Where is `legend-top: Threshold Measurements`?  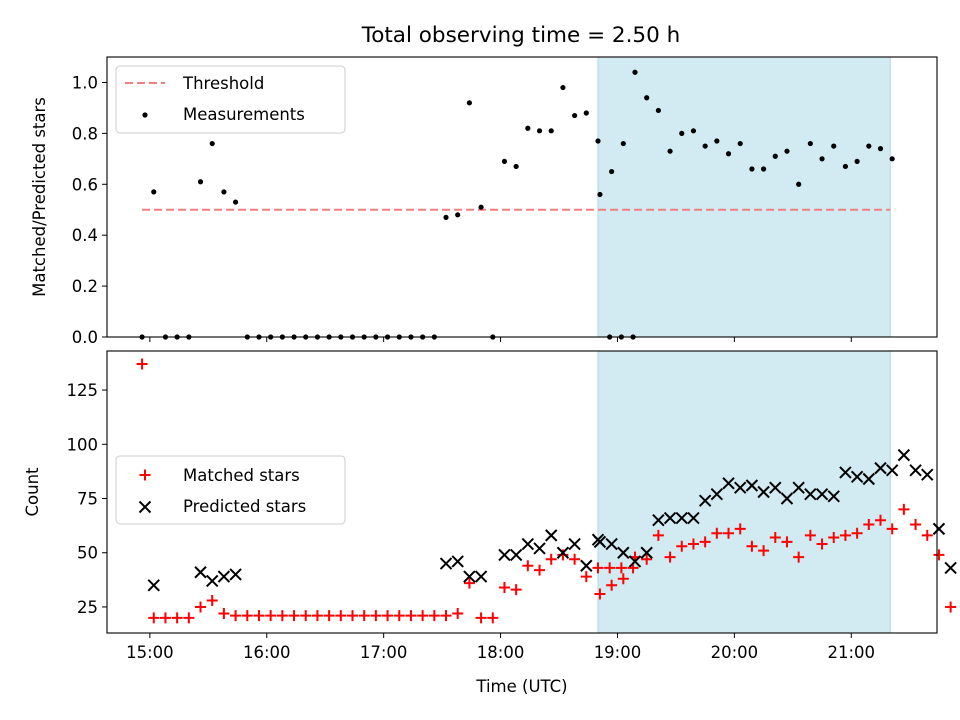
legend-top: Threshold Measurements is located at coordinates (230, 99).